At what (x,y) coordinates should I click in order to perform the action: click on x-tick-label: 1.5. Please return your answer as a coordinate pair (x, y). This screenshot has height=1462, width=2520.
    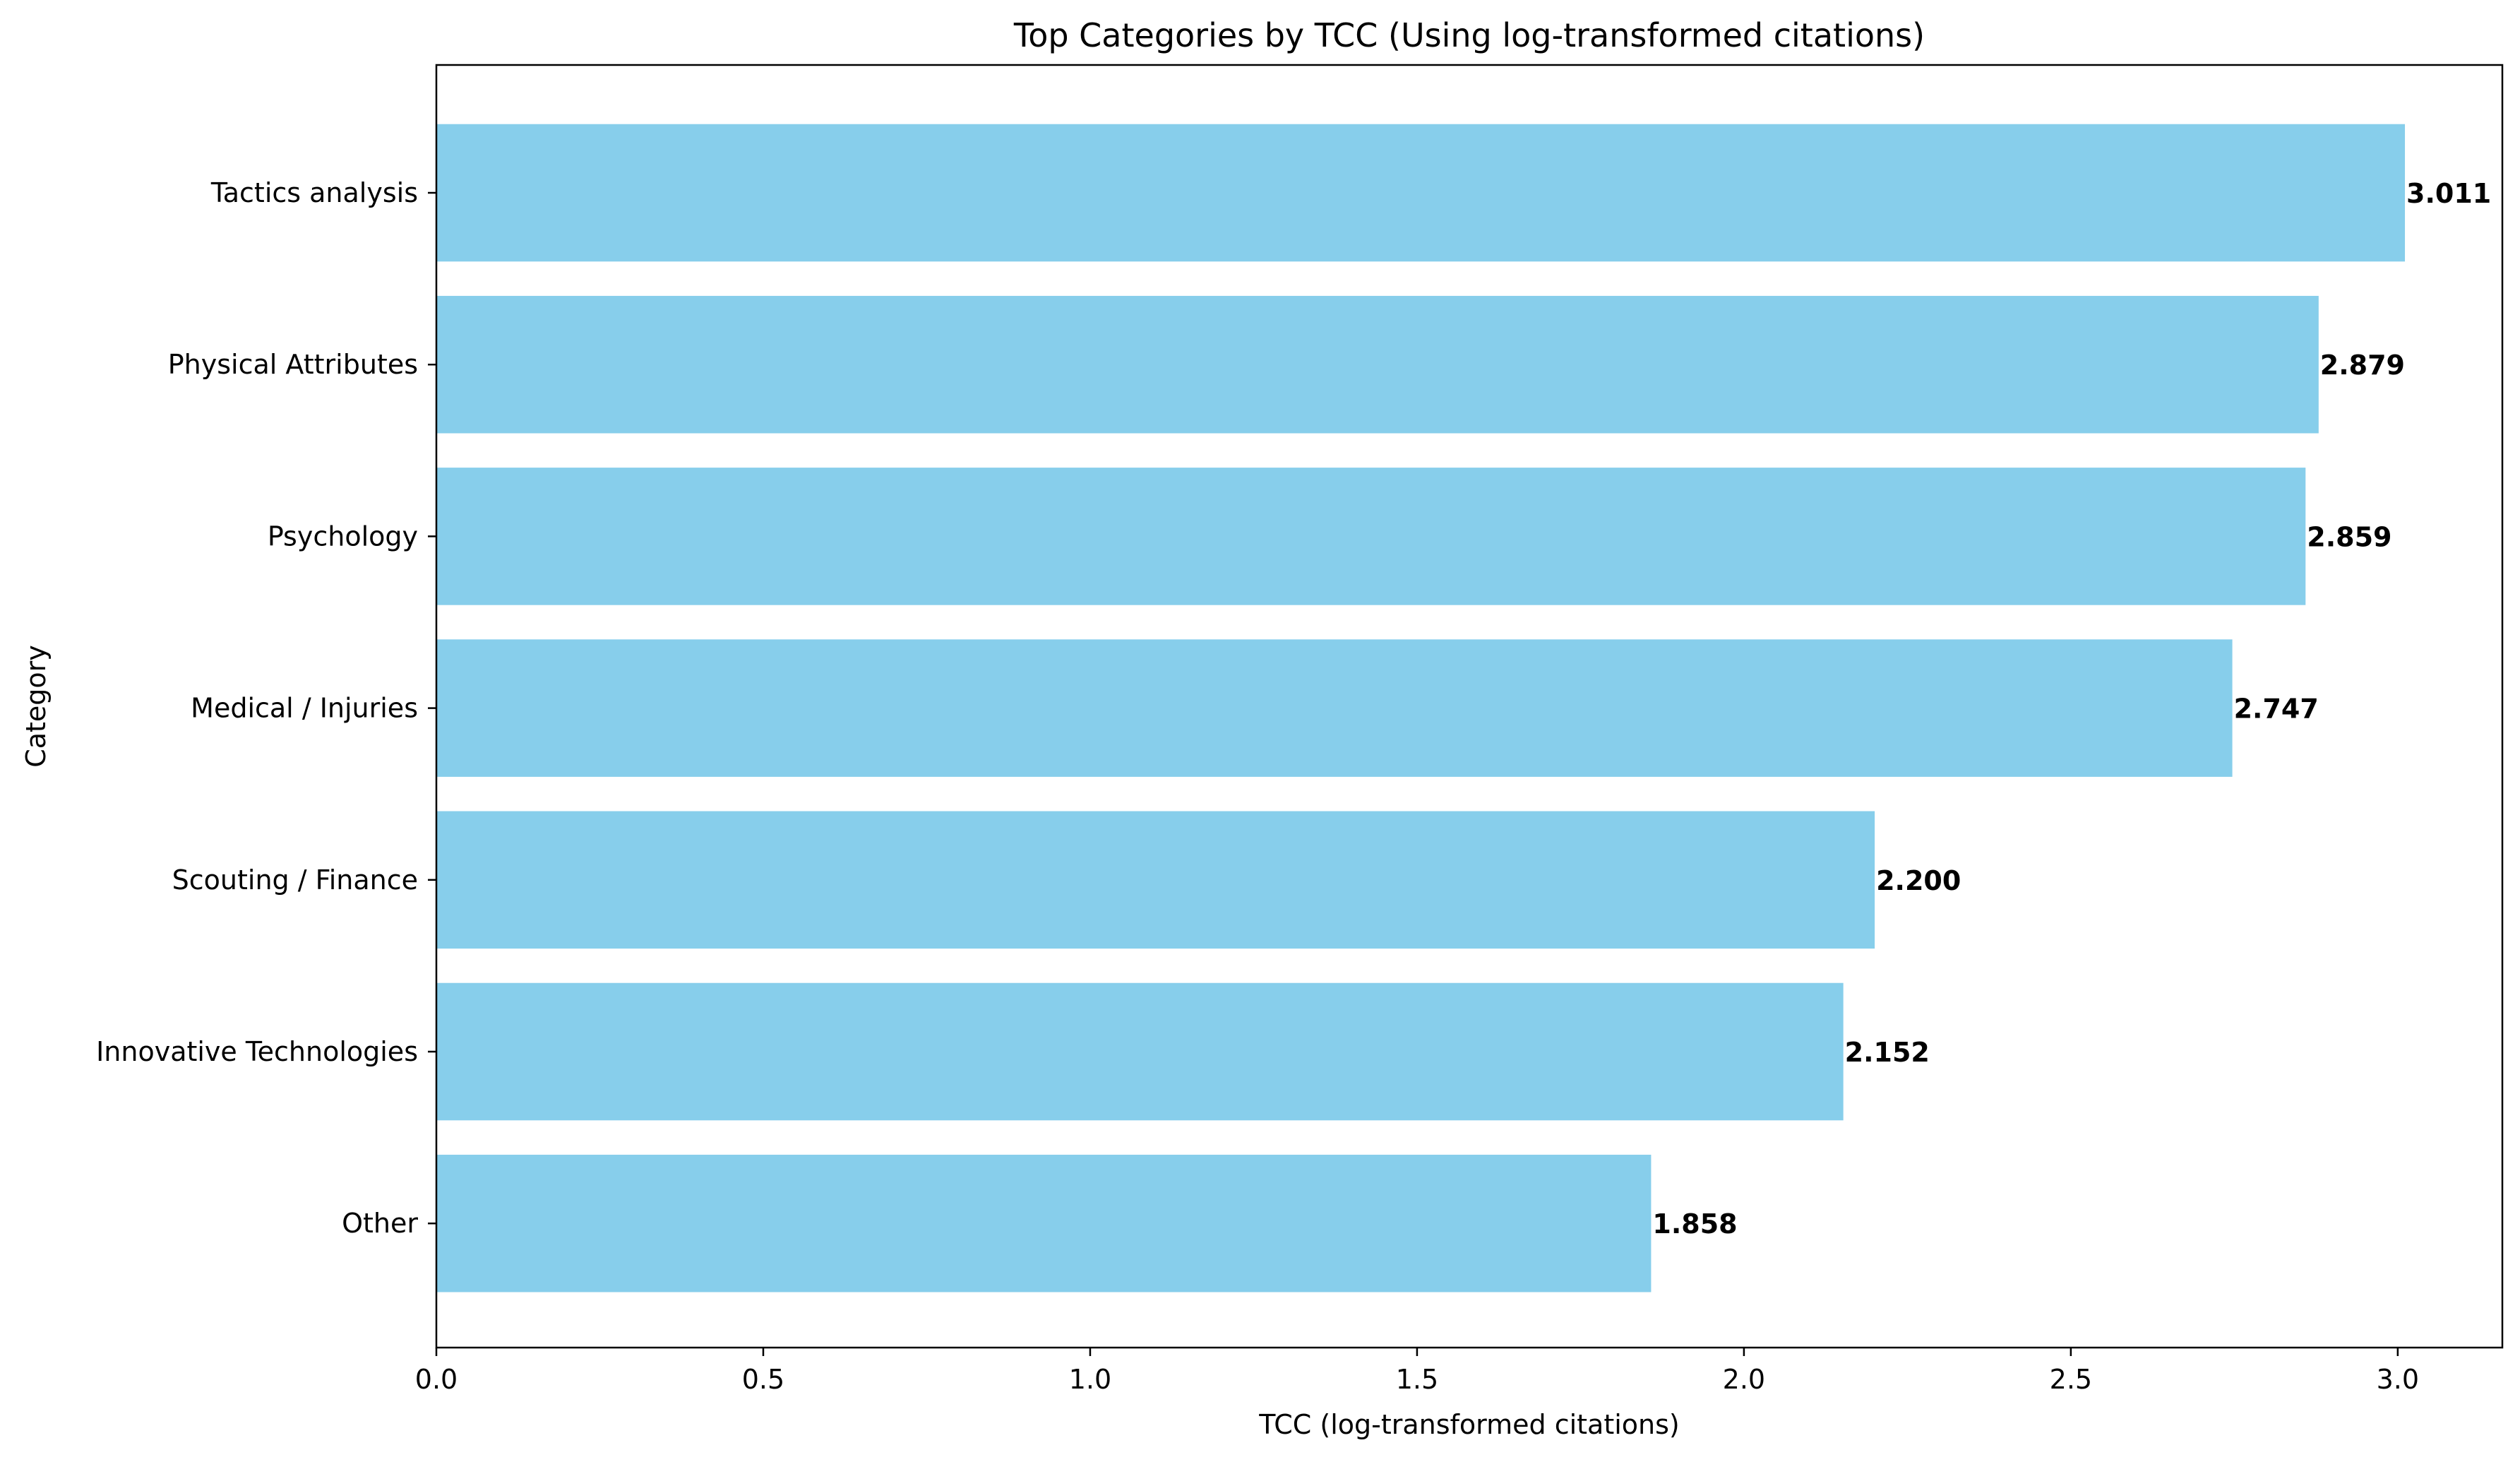
    Looking at the image, I should click on (1417, 1379).